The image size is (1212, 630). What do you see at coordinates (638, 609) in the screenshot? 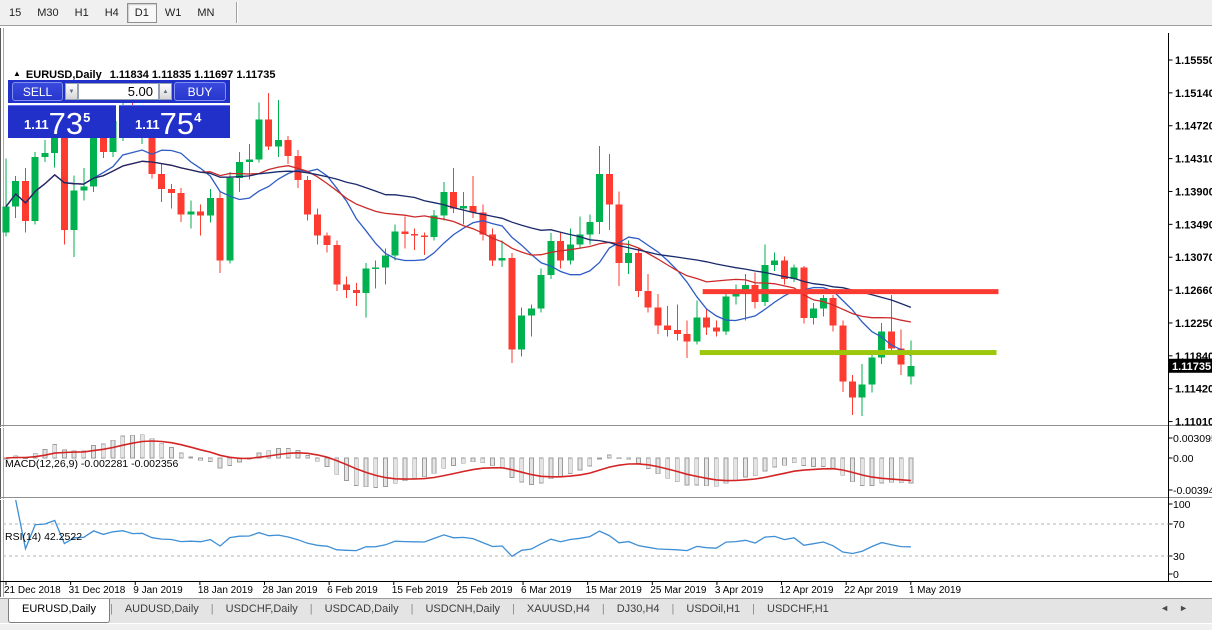
I see `tab-dj30-h4: DJ30,H4` at bounding box center [638, 609].